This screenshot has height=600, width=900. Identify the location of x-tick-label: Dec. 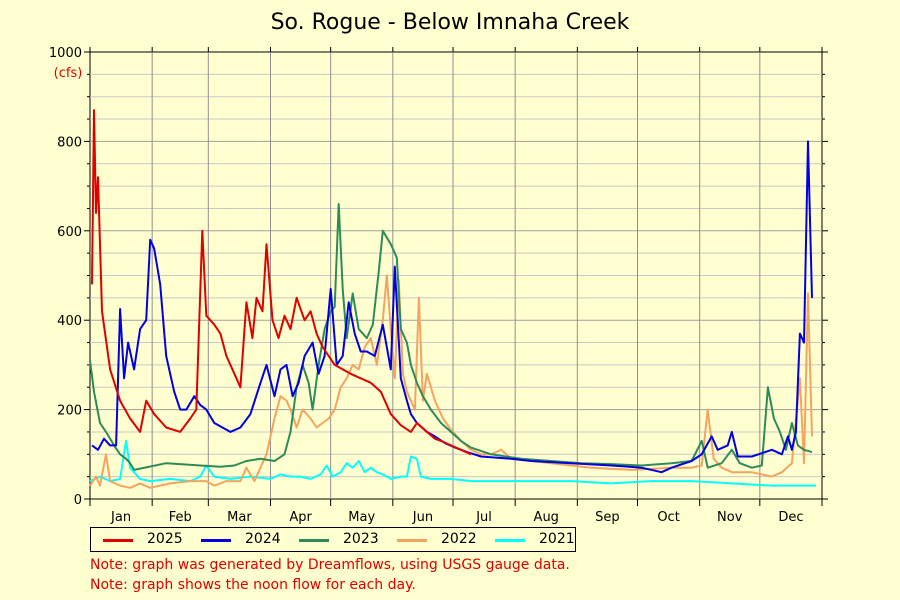
(790, 517).